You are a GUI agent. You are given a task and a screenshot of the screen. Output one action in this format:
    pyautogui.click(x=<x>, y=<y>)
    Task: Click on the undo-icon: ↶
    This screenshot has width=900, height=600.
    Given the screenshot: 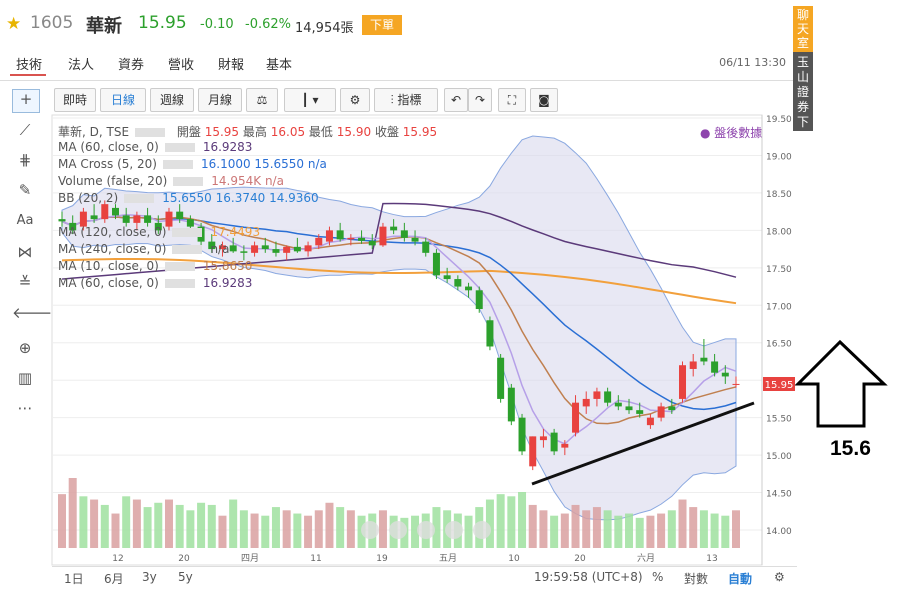 What is the action you would take?
    pyautogui.click(x=456, y=100)
    